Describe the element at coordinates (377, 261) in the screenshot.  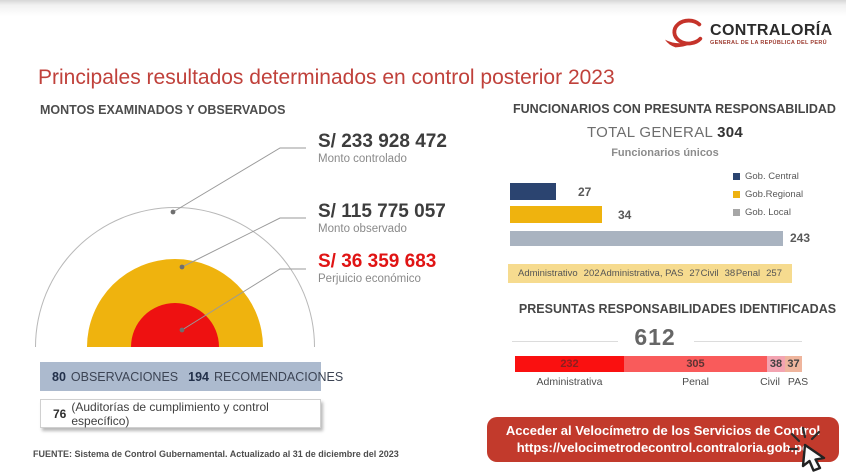
I see `perjuicio-economico-value: S/ 36 359 683` at that location.